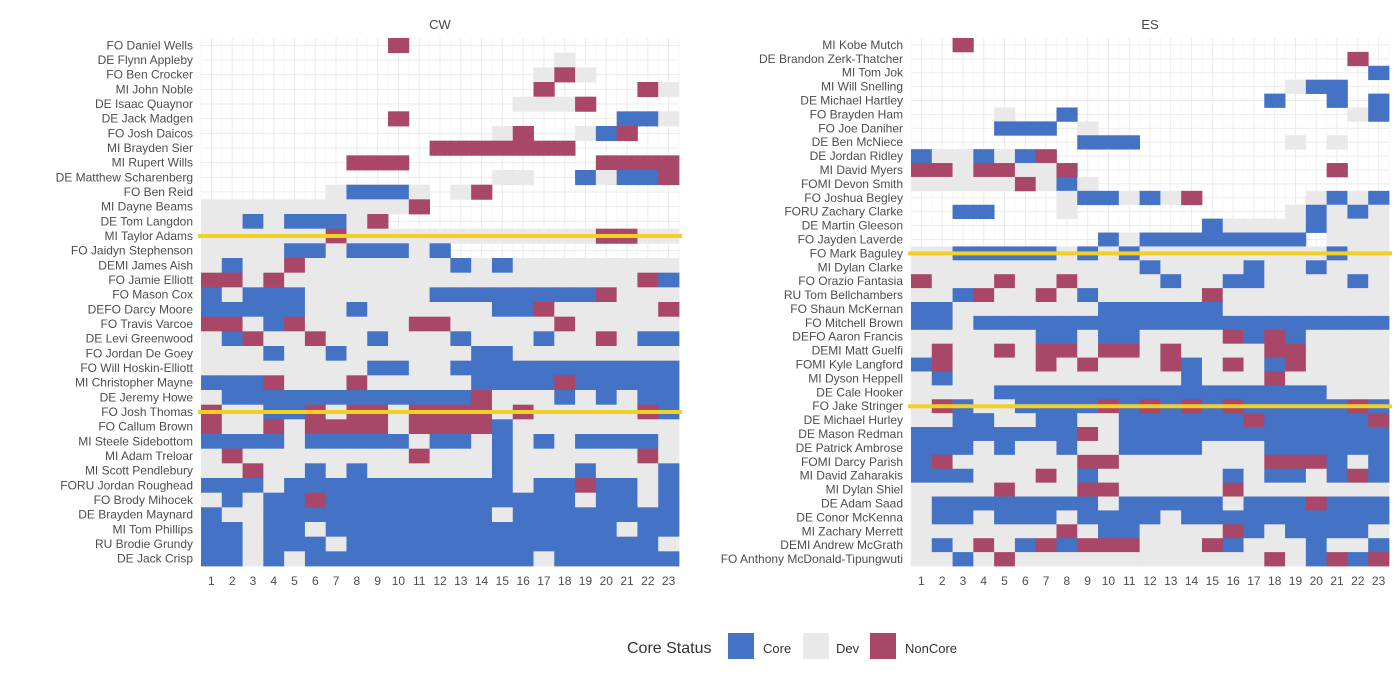 Image resolution: width=1400 pixels, height=677 pixels. Describe the element at coordinates (565, 581) in the screenshot. I see `x-tick-label: 18` at that location.